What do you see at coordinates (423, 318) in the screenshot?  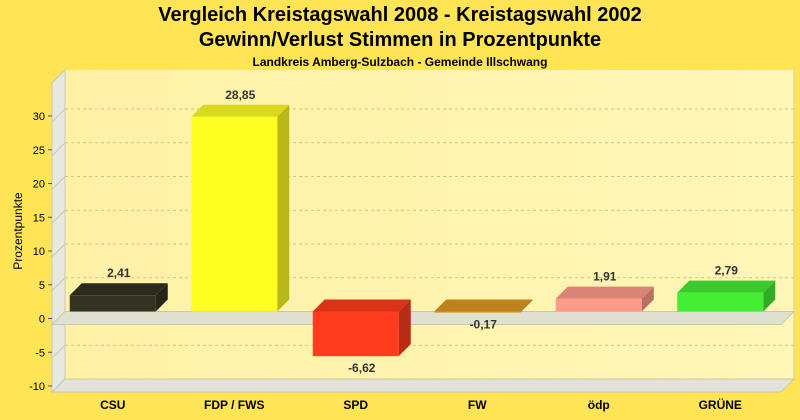 I see `zero-plane` at bounding box center [423, 318].